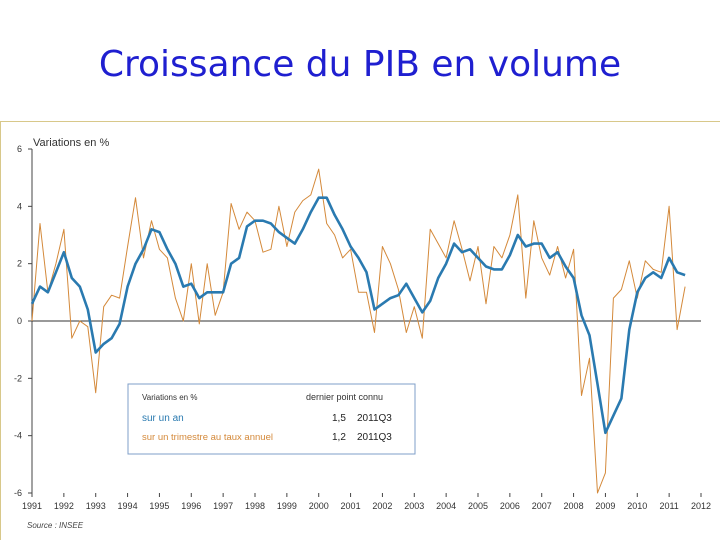 This screenshot has width=720, height=541. Describe the element at coordinates (637, 506) in the screenshot. I see `x-tick-label: 2010` at that location.